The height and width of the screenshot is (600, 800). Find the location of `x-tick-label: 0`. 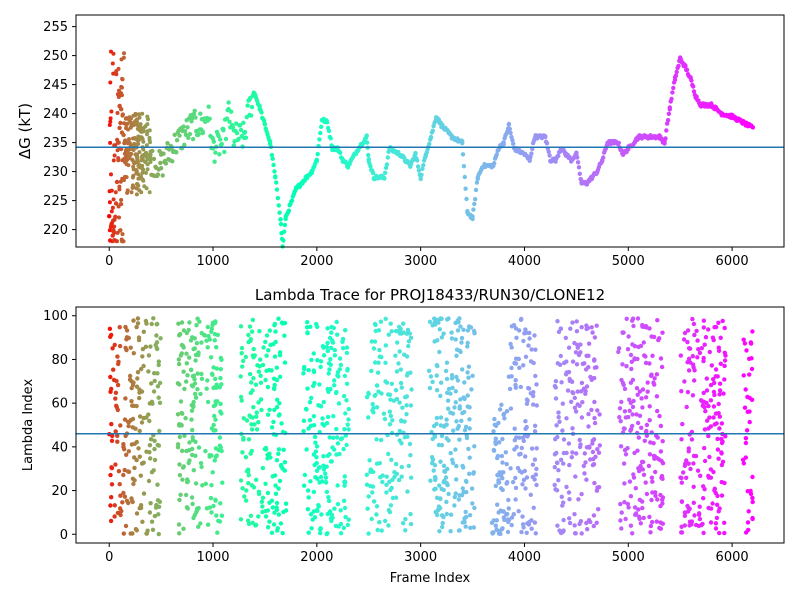

x-tick-label: 0 is located at coordinates (109, 261).